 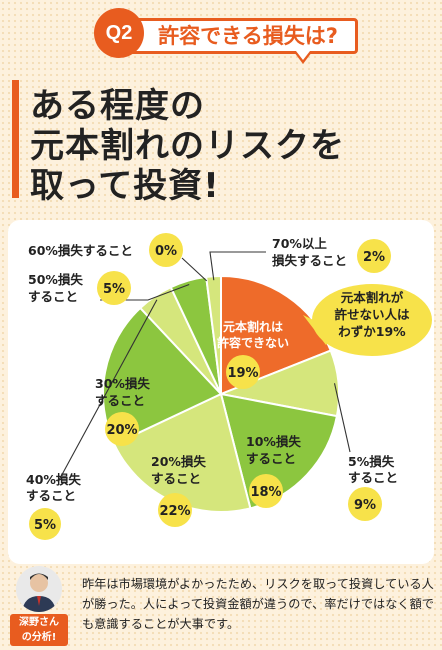 I want to click on value-circle-5pct, so click(x=365, y=504).